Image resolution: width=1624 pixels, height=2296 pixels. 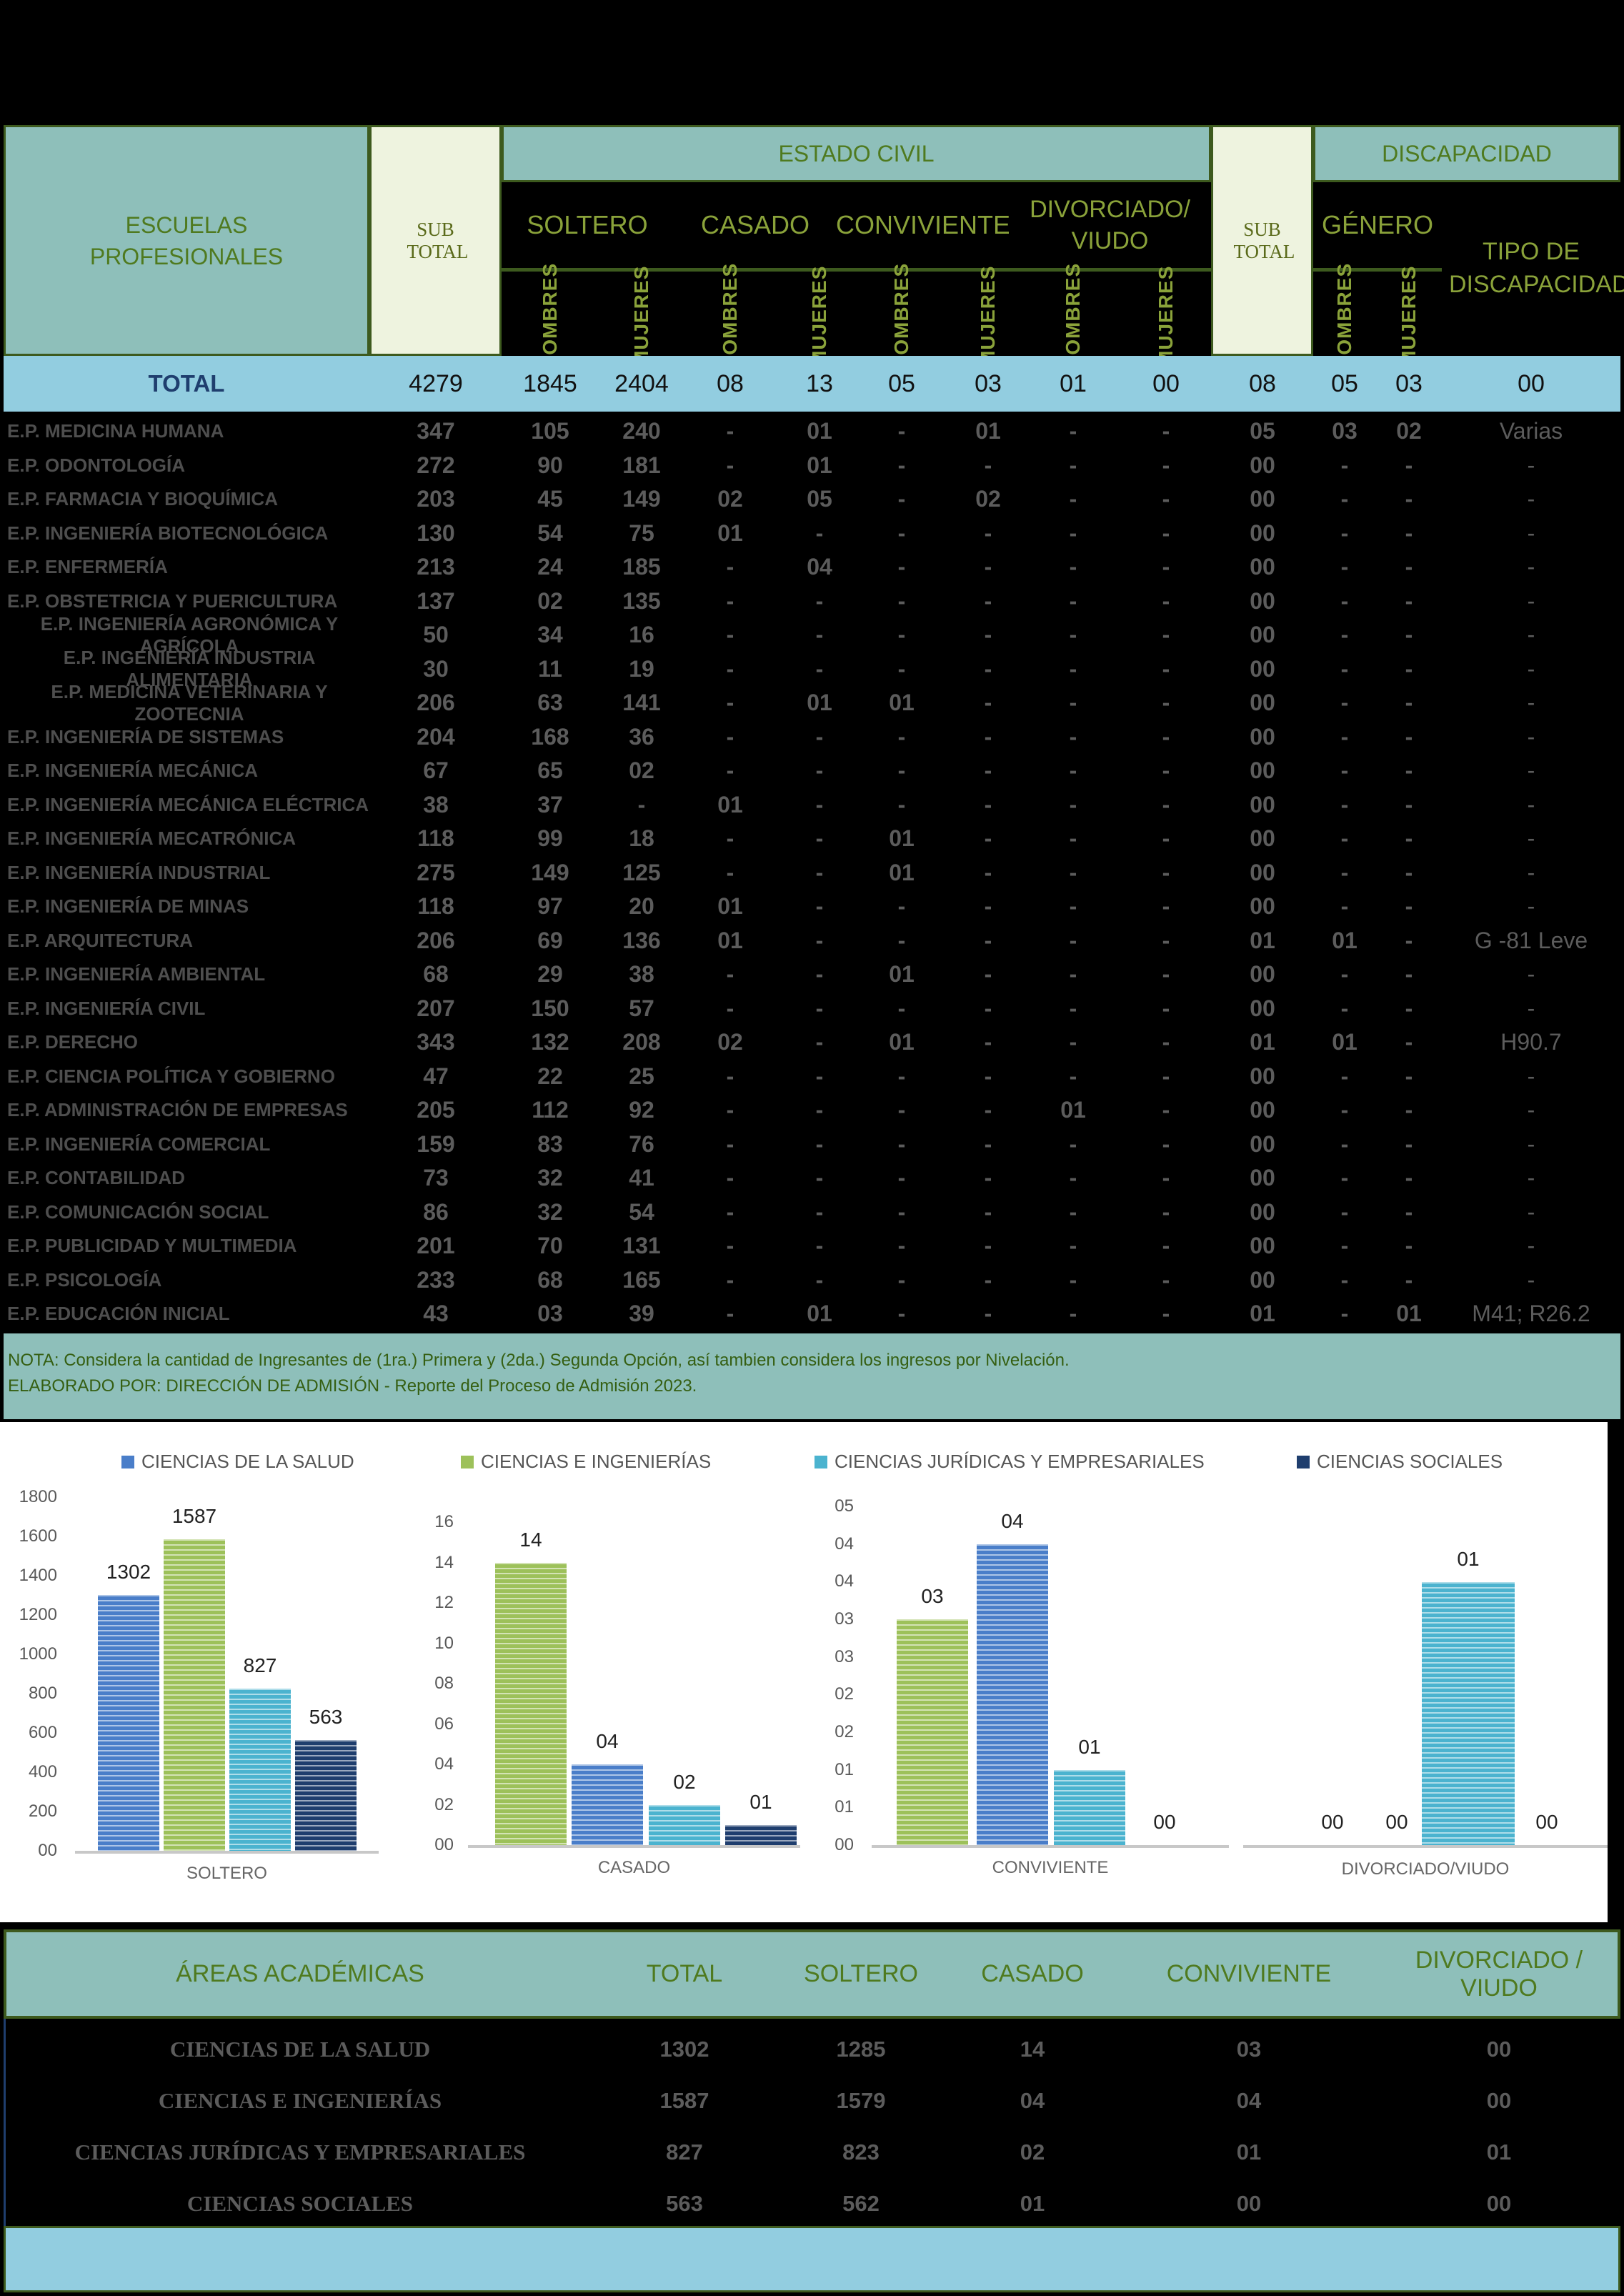 What do you see at coordinates (436, 431) in the screenshot?
I see `row-value: 347` at bounding box center [436, 431].